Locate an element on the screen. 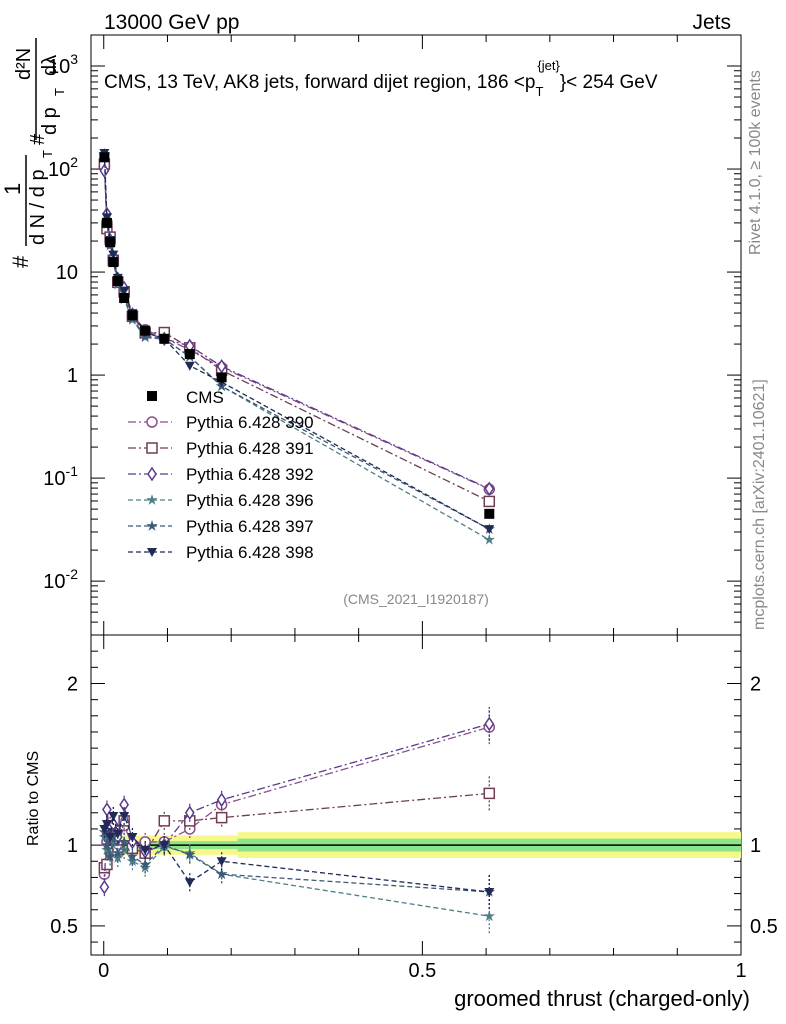  ratio-tick-label-right: 0.5 is located at coordinates (764, 927).